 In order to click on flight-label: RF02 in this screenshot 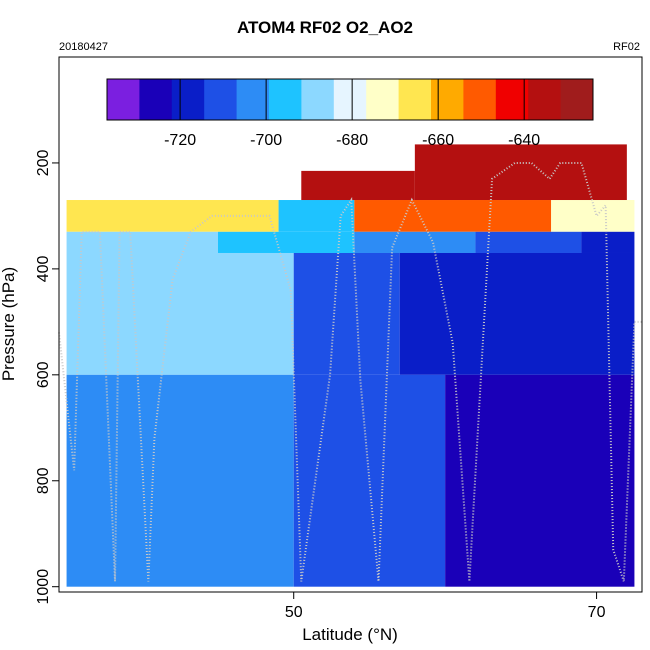, I will do `click(626, 47)`.